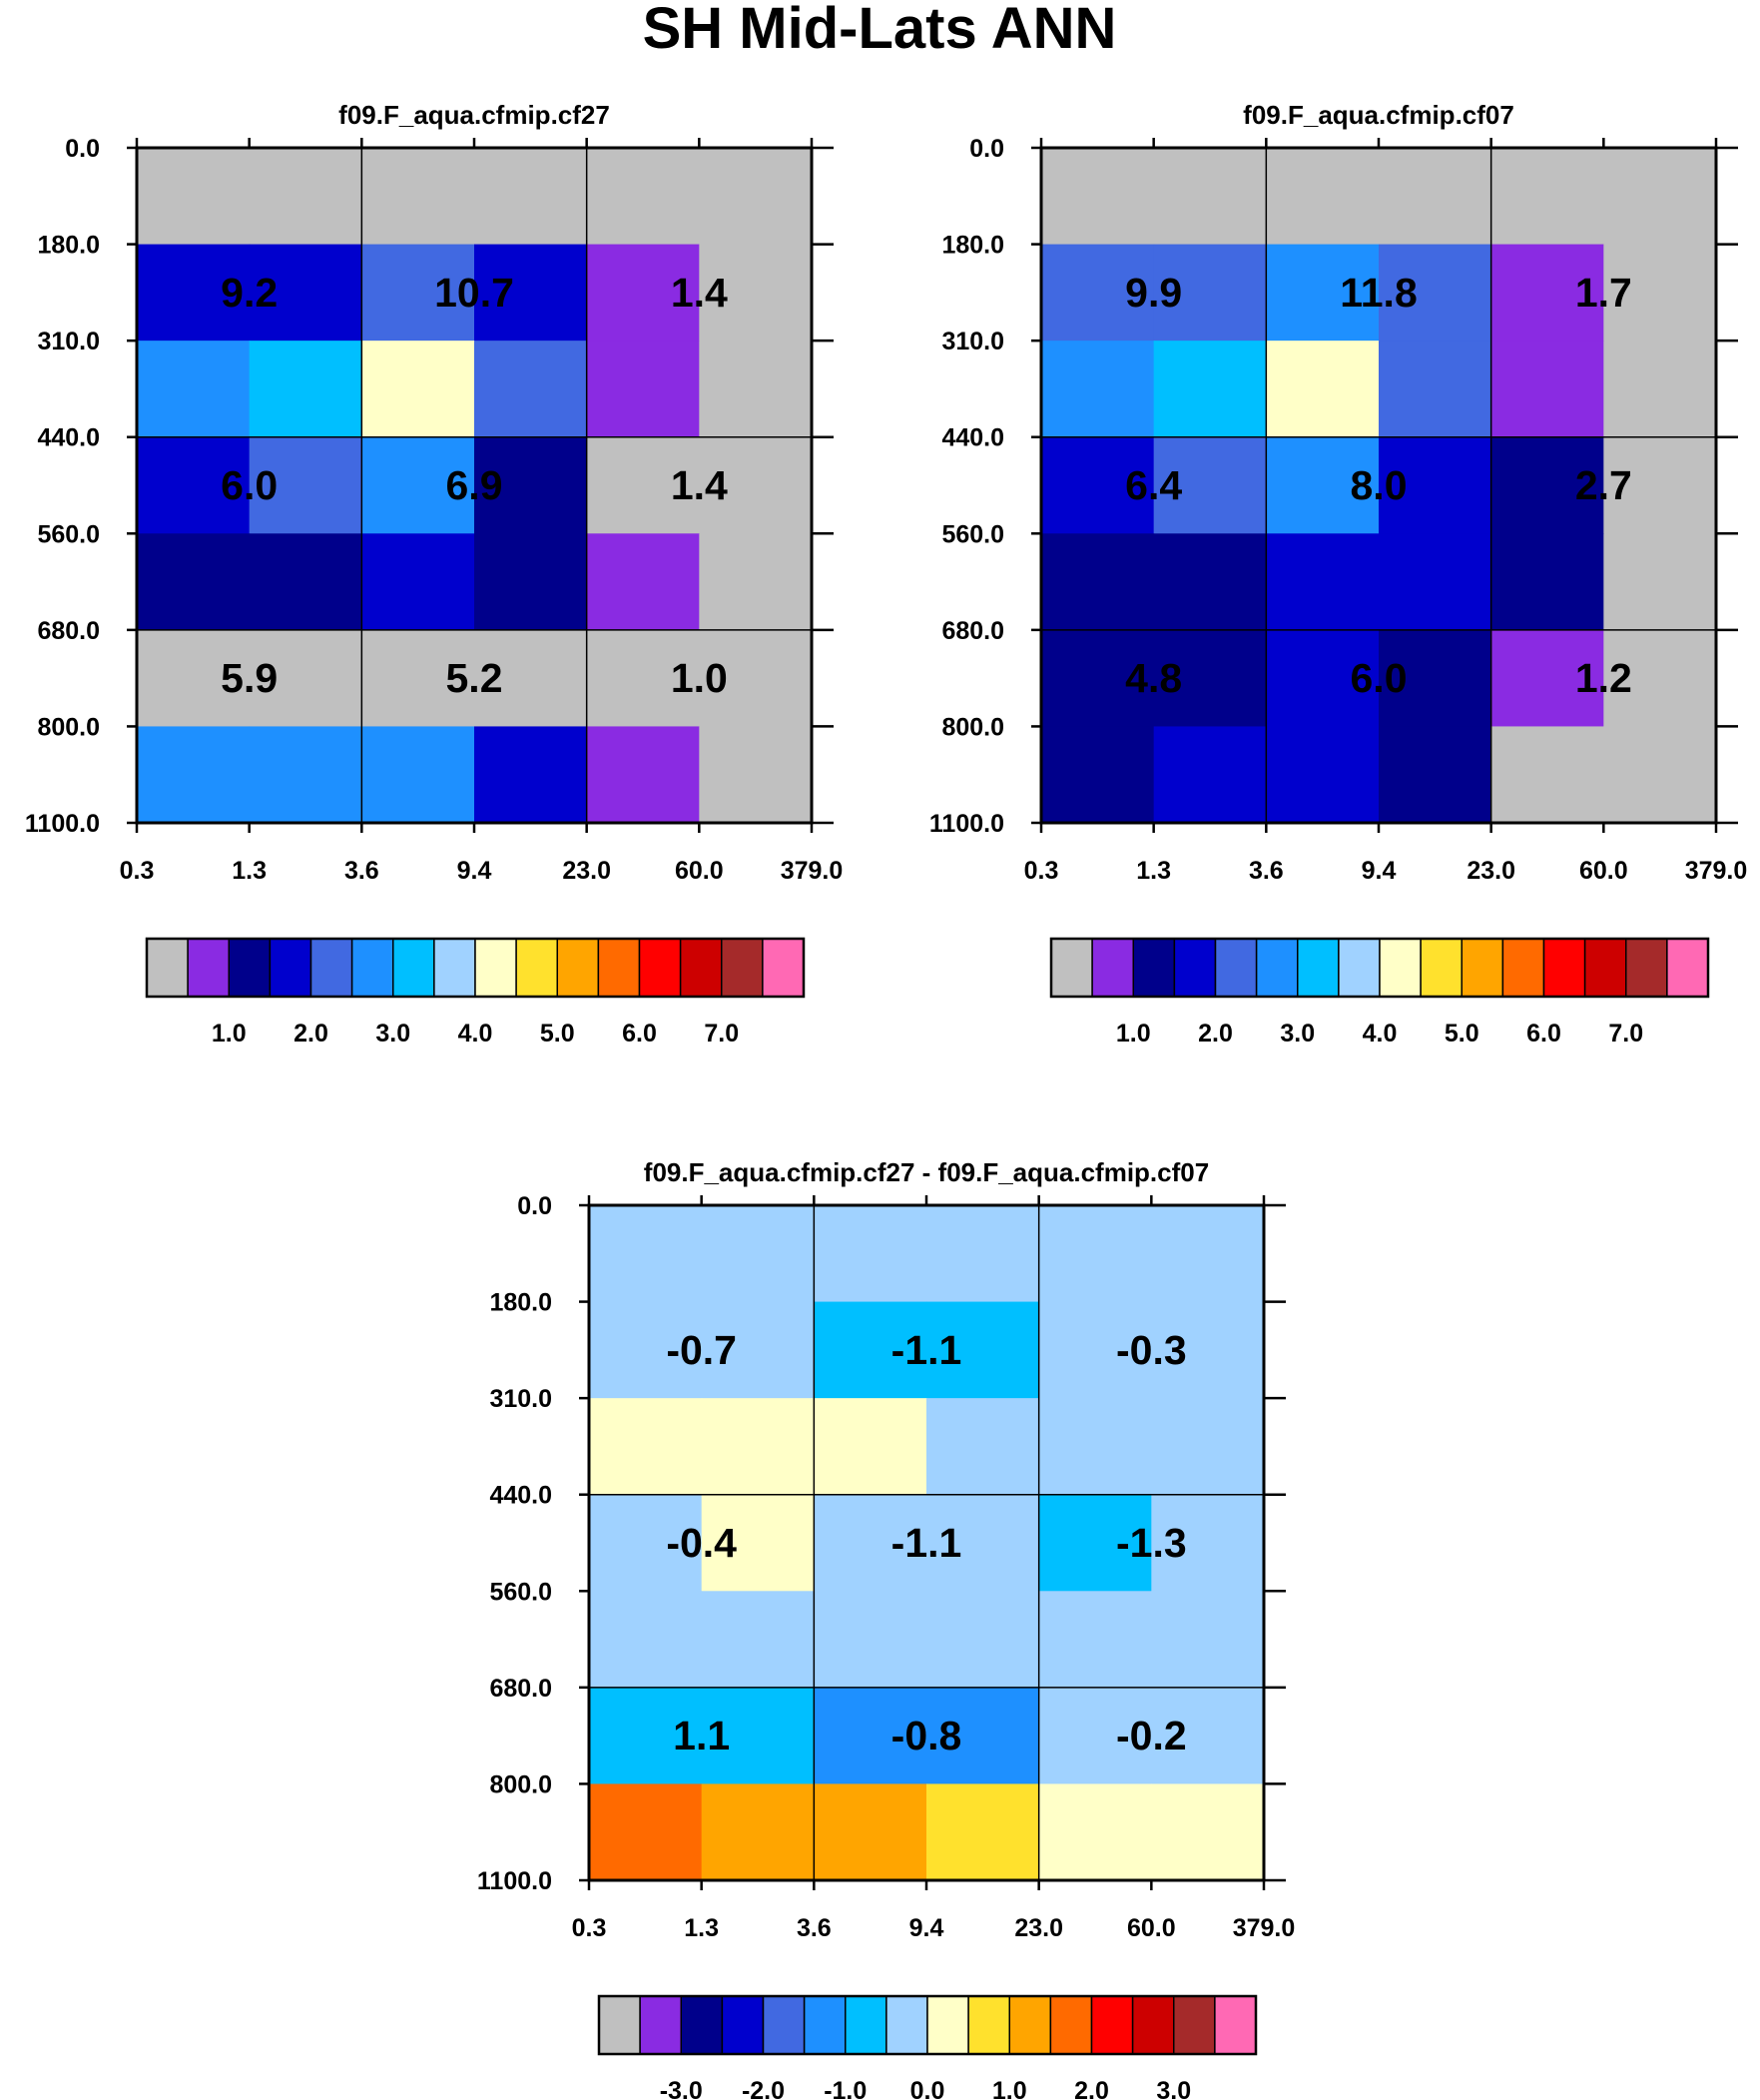 The width and height of the screenshot is (1760, 2100). I want to click on cell-value-label: -1.3, so click(1151, 1543).